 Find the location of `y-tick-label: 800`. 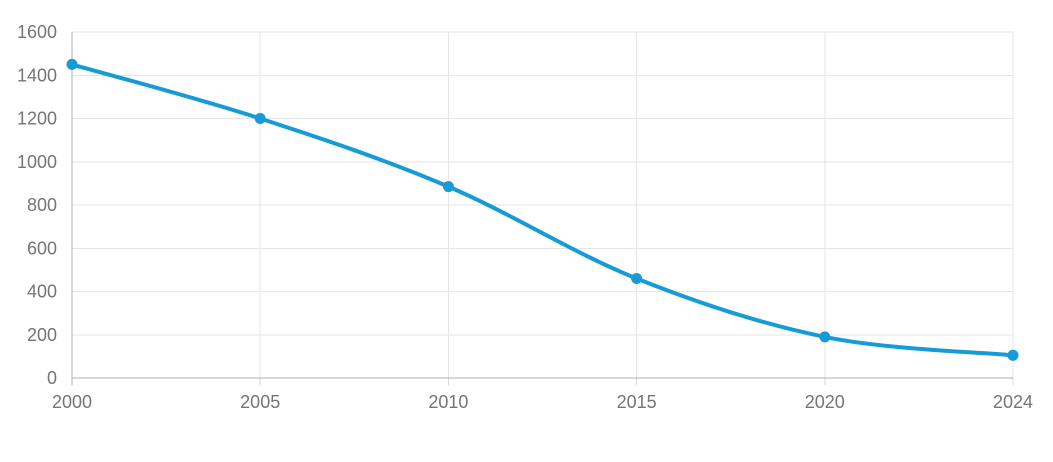

y-tick-label: 800 is located at coordinates (42, 205).